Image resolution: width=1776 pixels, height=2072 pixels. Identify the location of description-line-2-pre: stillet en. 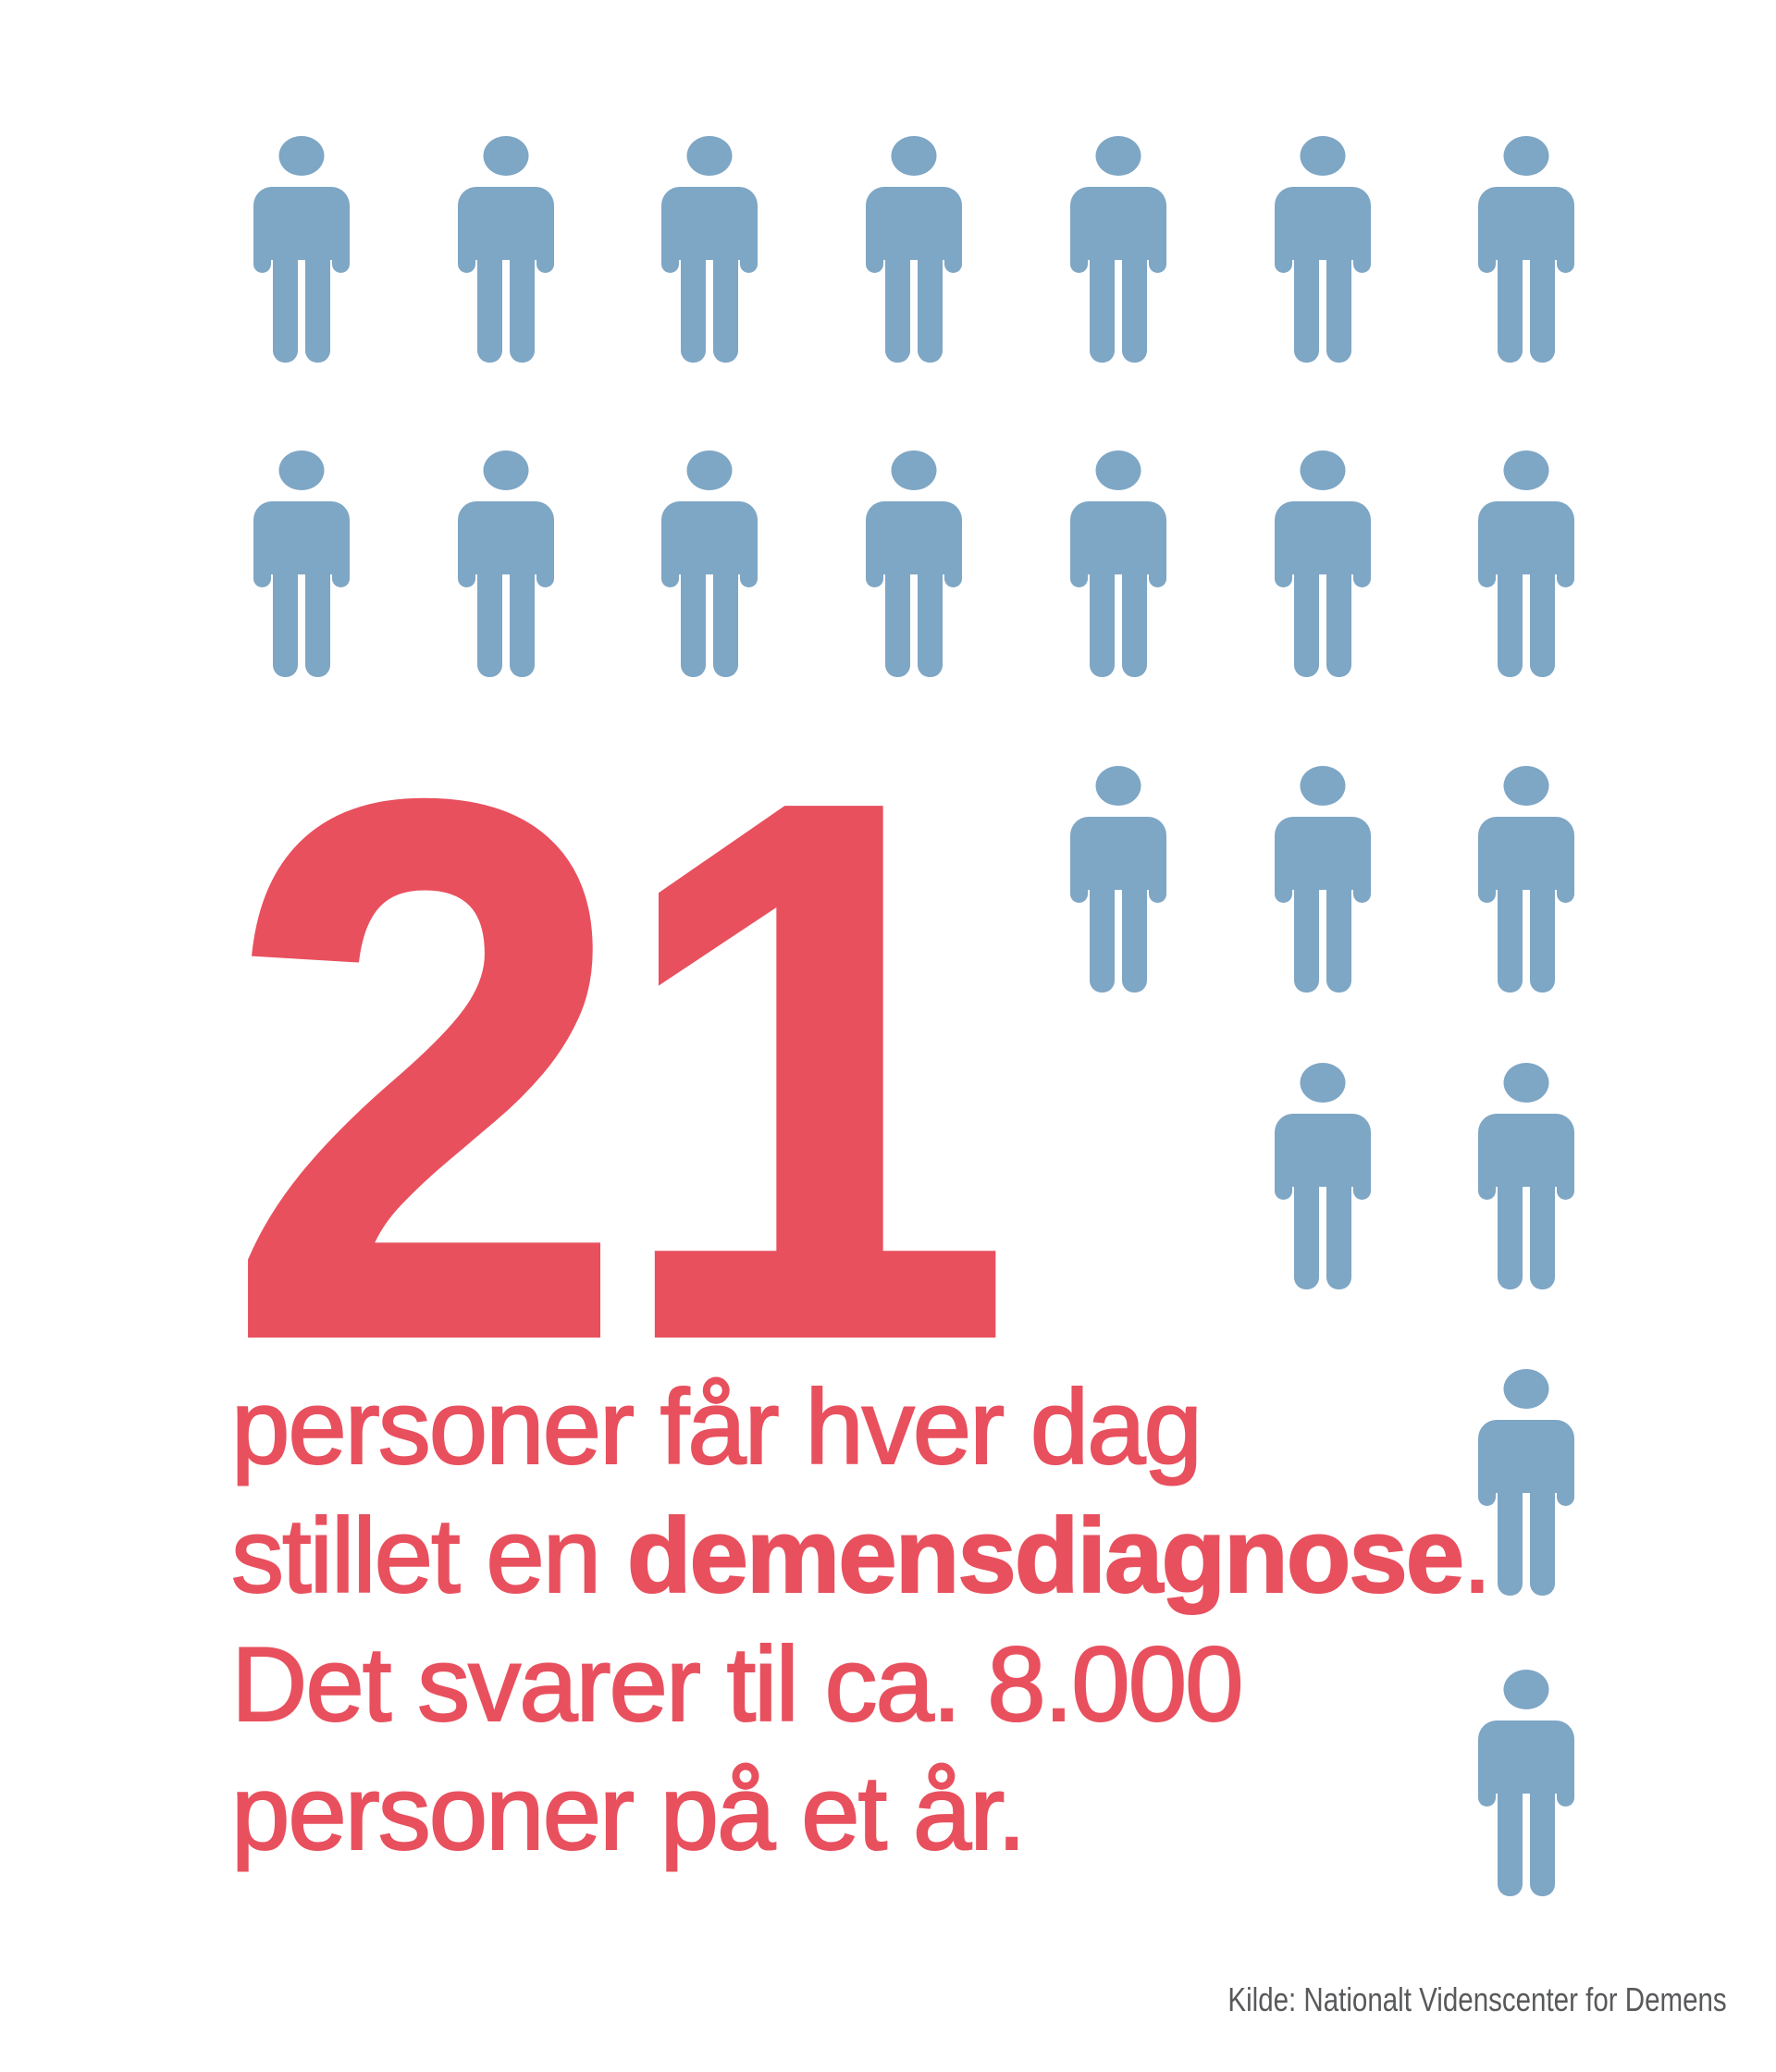
(429, 1556).